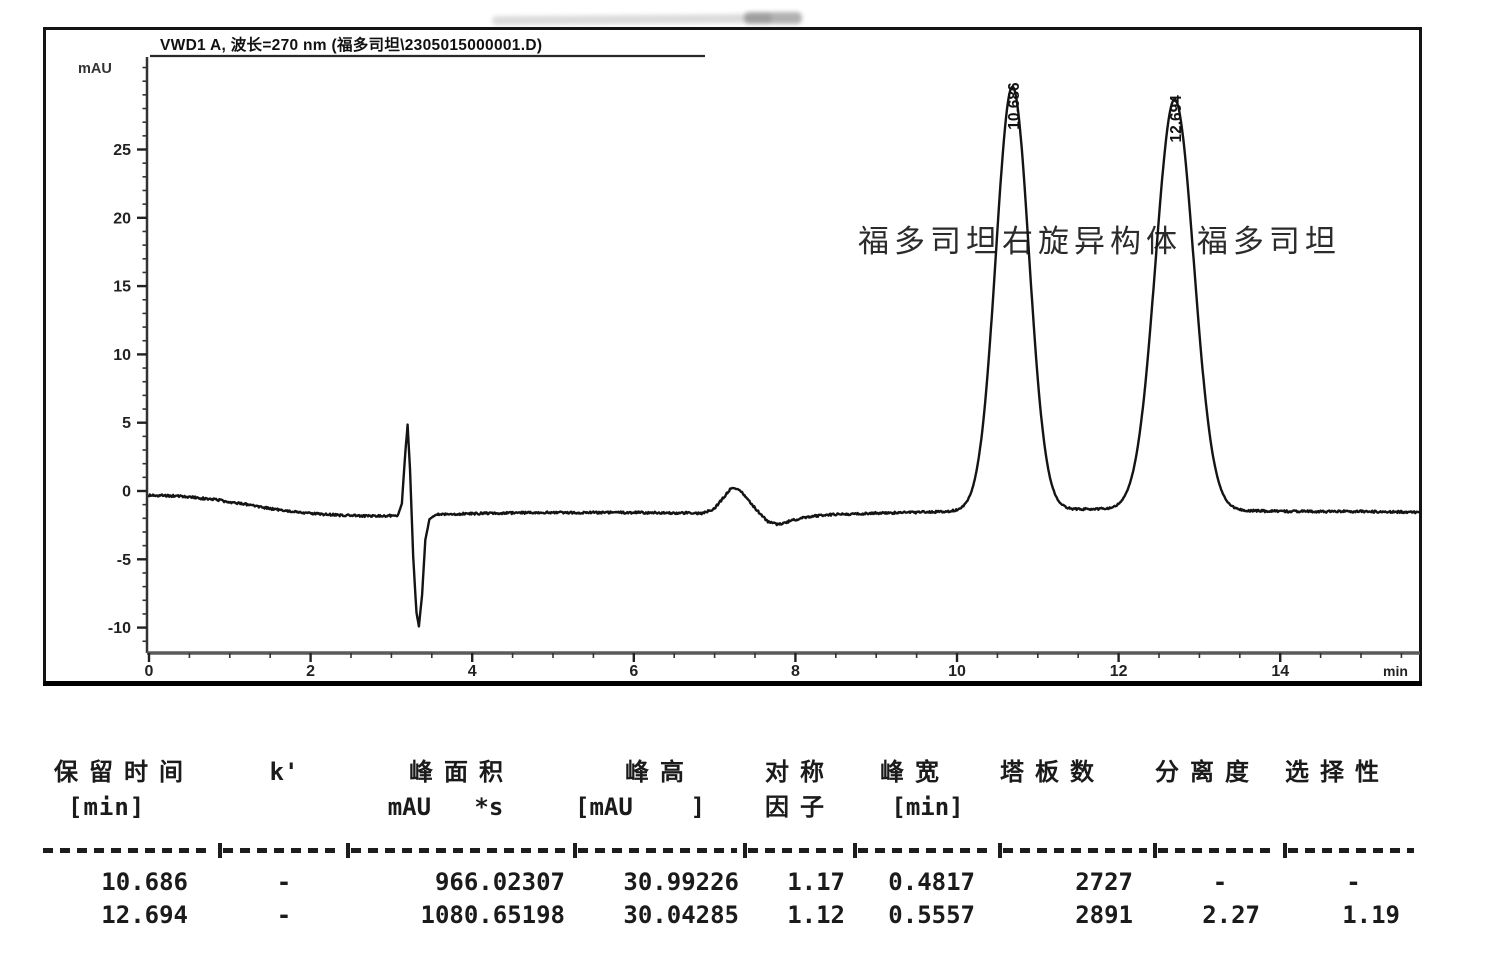  Describe the element at coordinates (122, 218) in the screenshot. I see `y-tick-label: 20` at that location.